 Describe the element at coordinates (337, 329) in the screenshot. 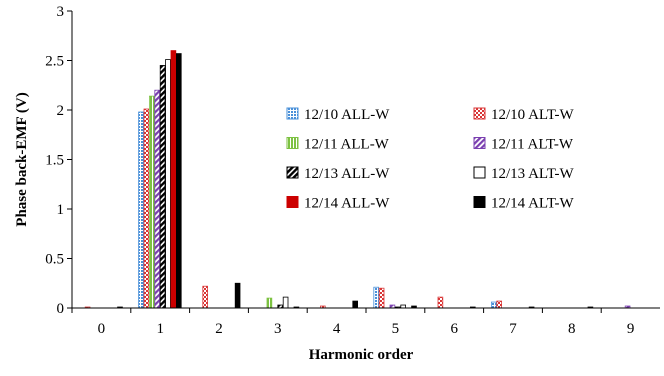

I see `x-tick-label: 4` at that location.